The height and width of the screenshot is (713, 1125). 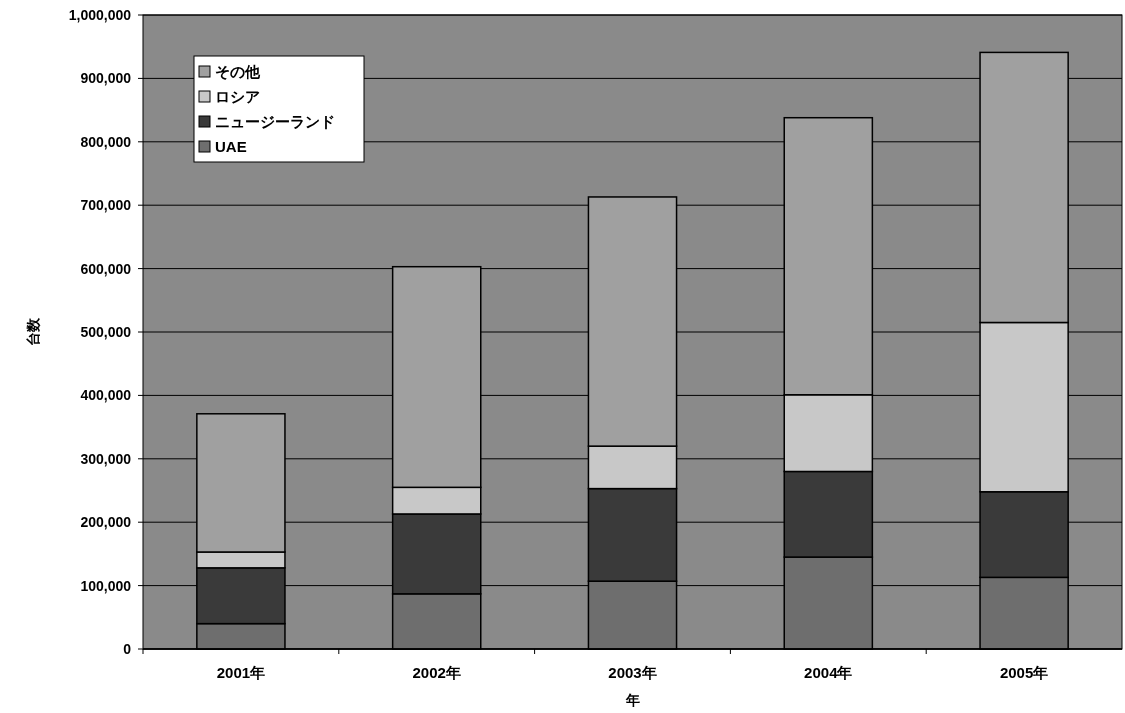 What do you see at coordinates (632, 700) in the screenshot?
I see `x-axis-title: 年` at bounding box center [632, 700].